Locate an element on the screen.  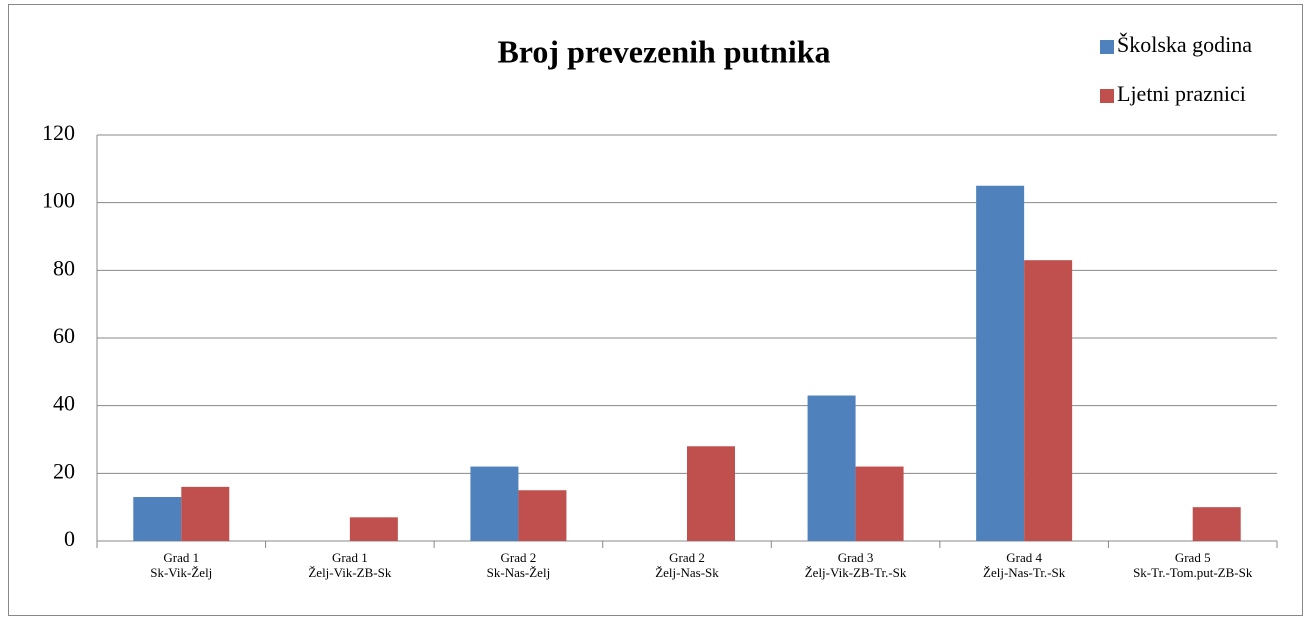
x-tick-label: Sk-Nas-Želj is located at coordinates (519, 572).